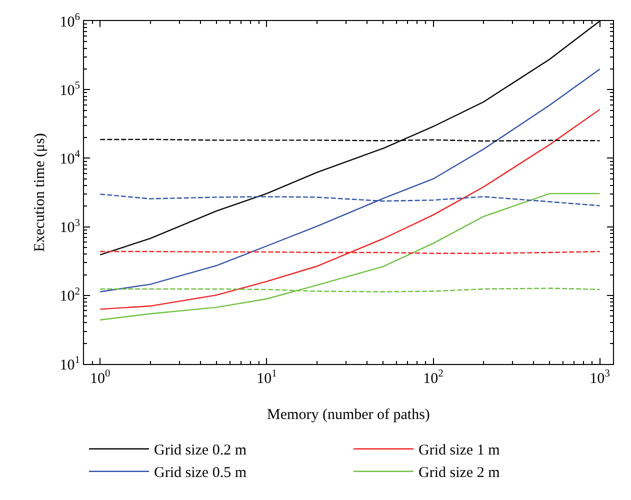  I want to click on x-axis-title: Memory (number of paths), so click(348, 415).